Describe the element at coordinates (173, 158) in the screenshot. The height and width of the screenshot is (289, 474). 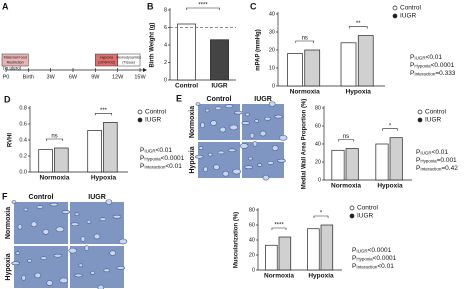
I see `stat-rel: <0.0001` at that location.